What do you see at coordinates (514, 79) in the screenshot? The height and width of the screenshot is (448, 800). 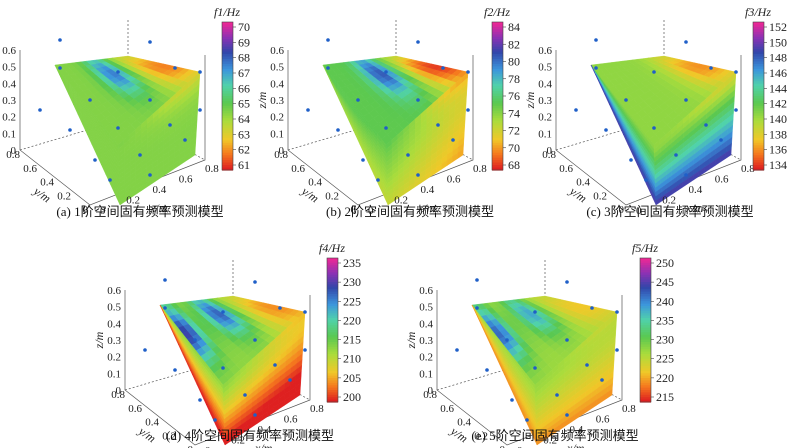 I see `colorbar-tick-label: 78` at bounding box center [514, 79].